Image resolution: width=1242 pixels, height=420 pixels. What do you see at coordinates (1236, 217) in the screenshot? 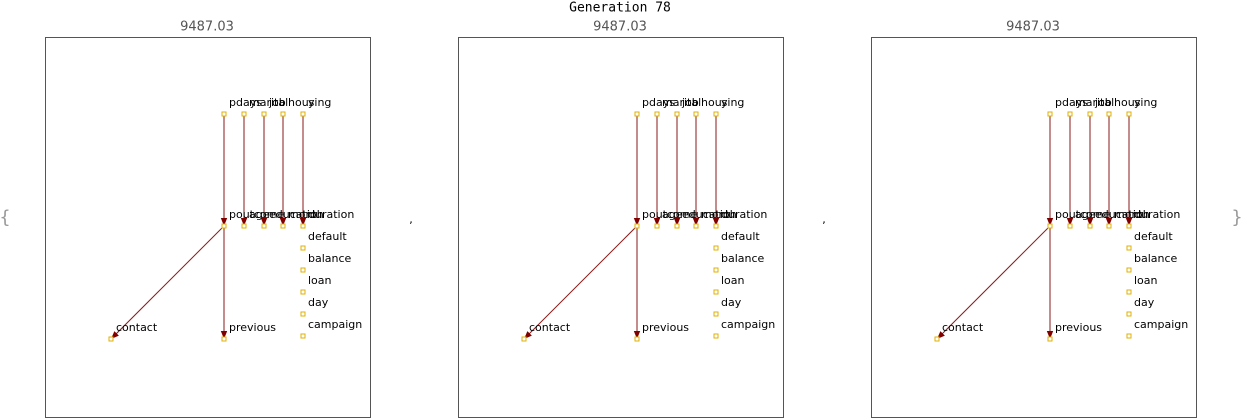
I see `close-brace: }` at bounding box center [1236, 217].